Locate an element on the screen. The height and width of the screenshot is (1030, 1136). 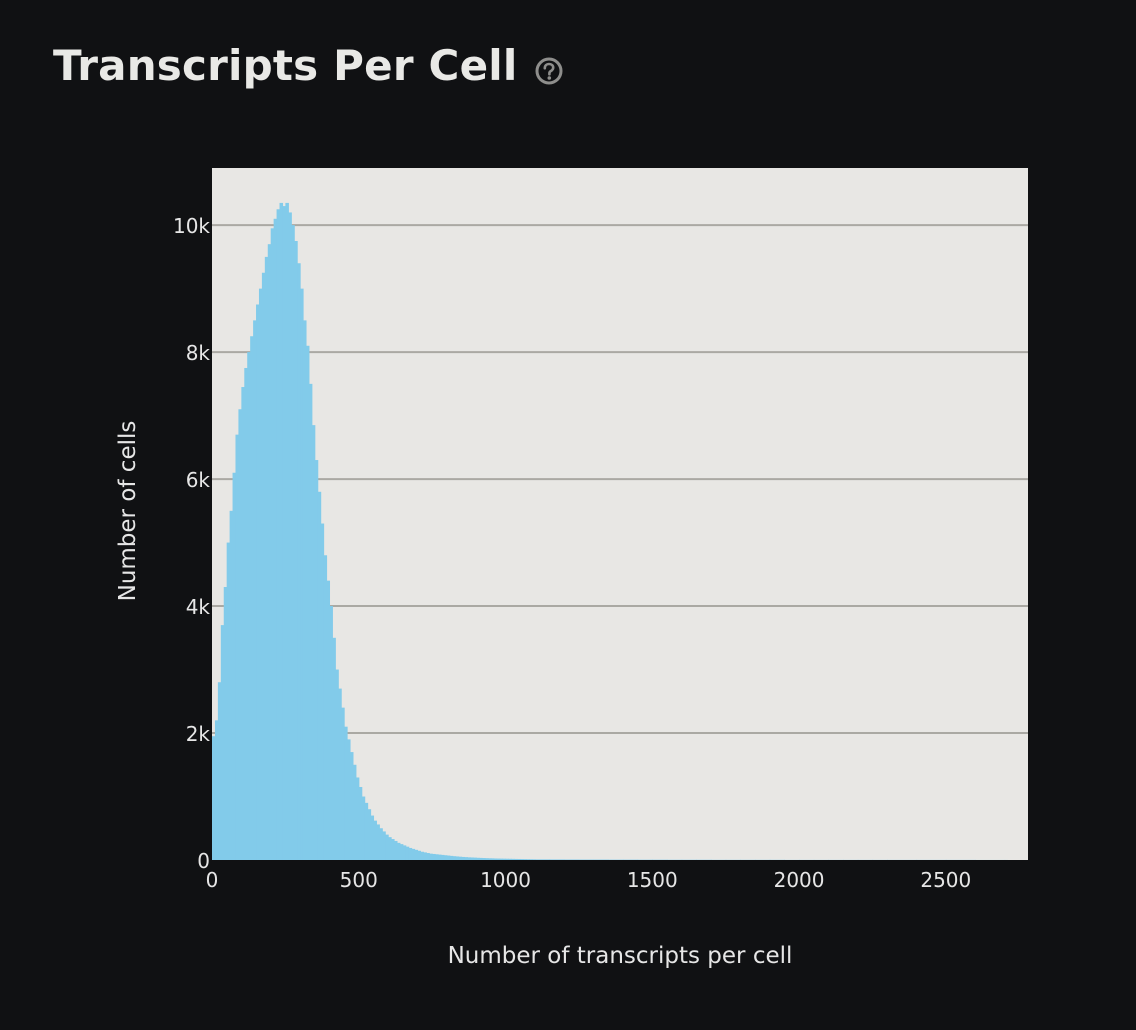
x-tick-label: 0 is located at coordinates (212, 880).